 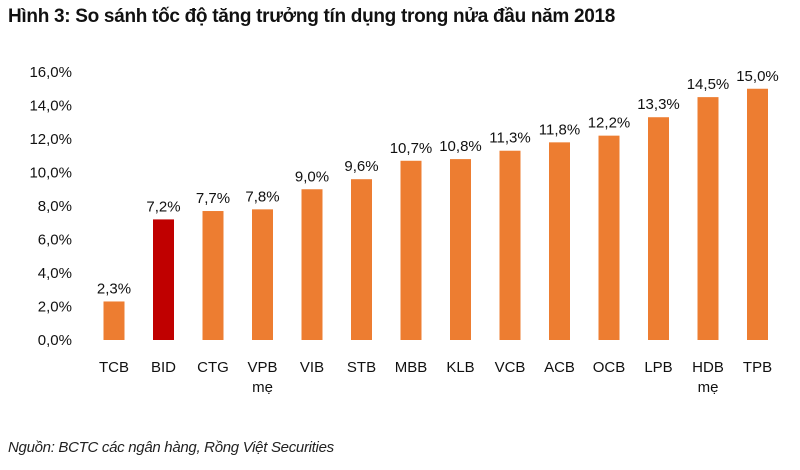 What do you see at coordinates (50, 72) in the screenshot?
I see `y-tick-label: 16,0%` at bounding box center [50, 72].